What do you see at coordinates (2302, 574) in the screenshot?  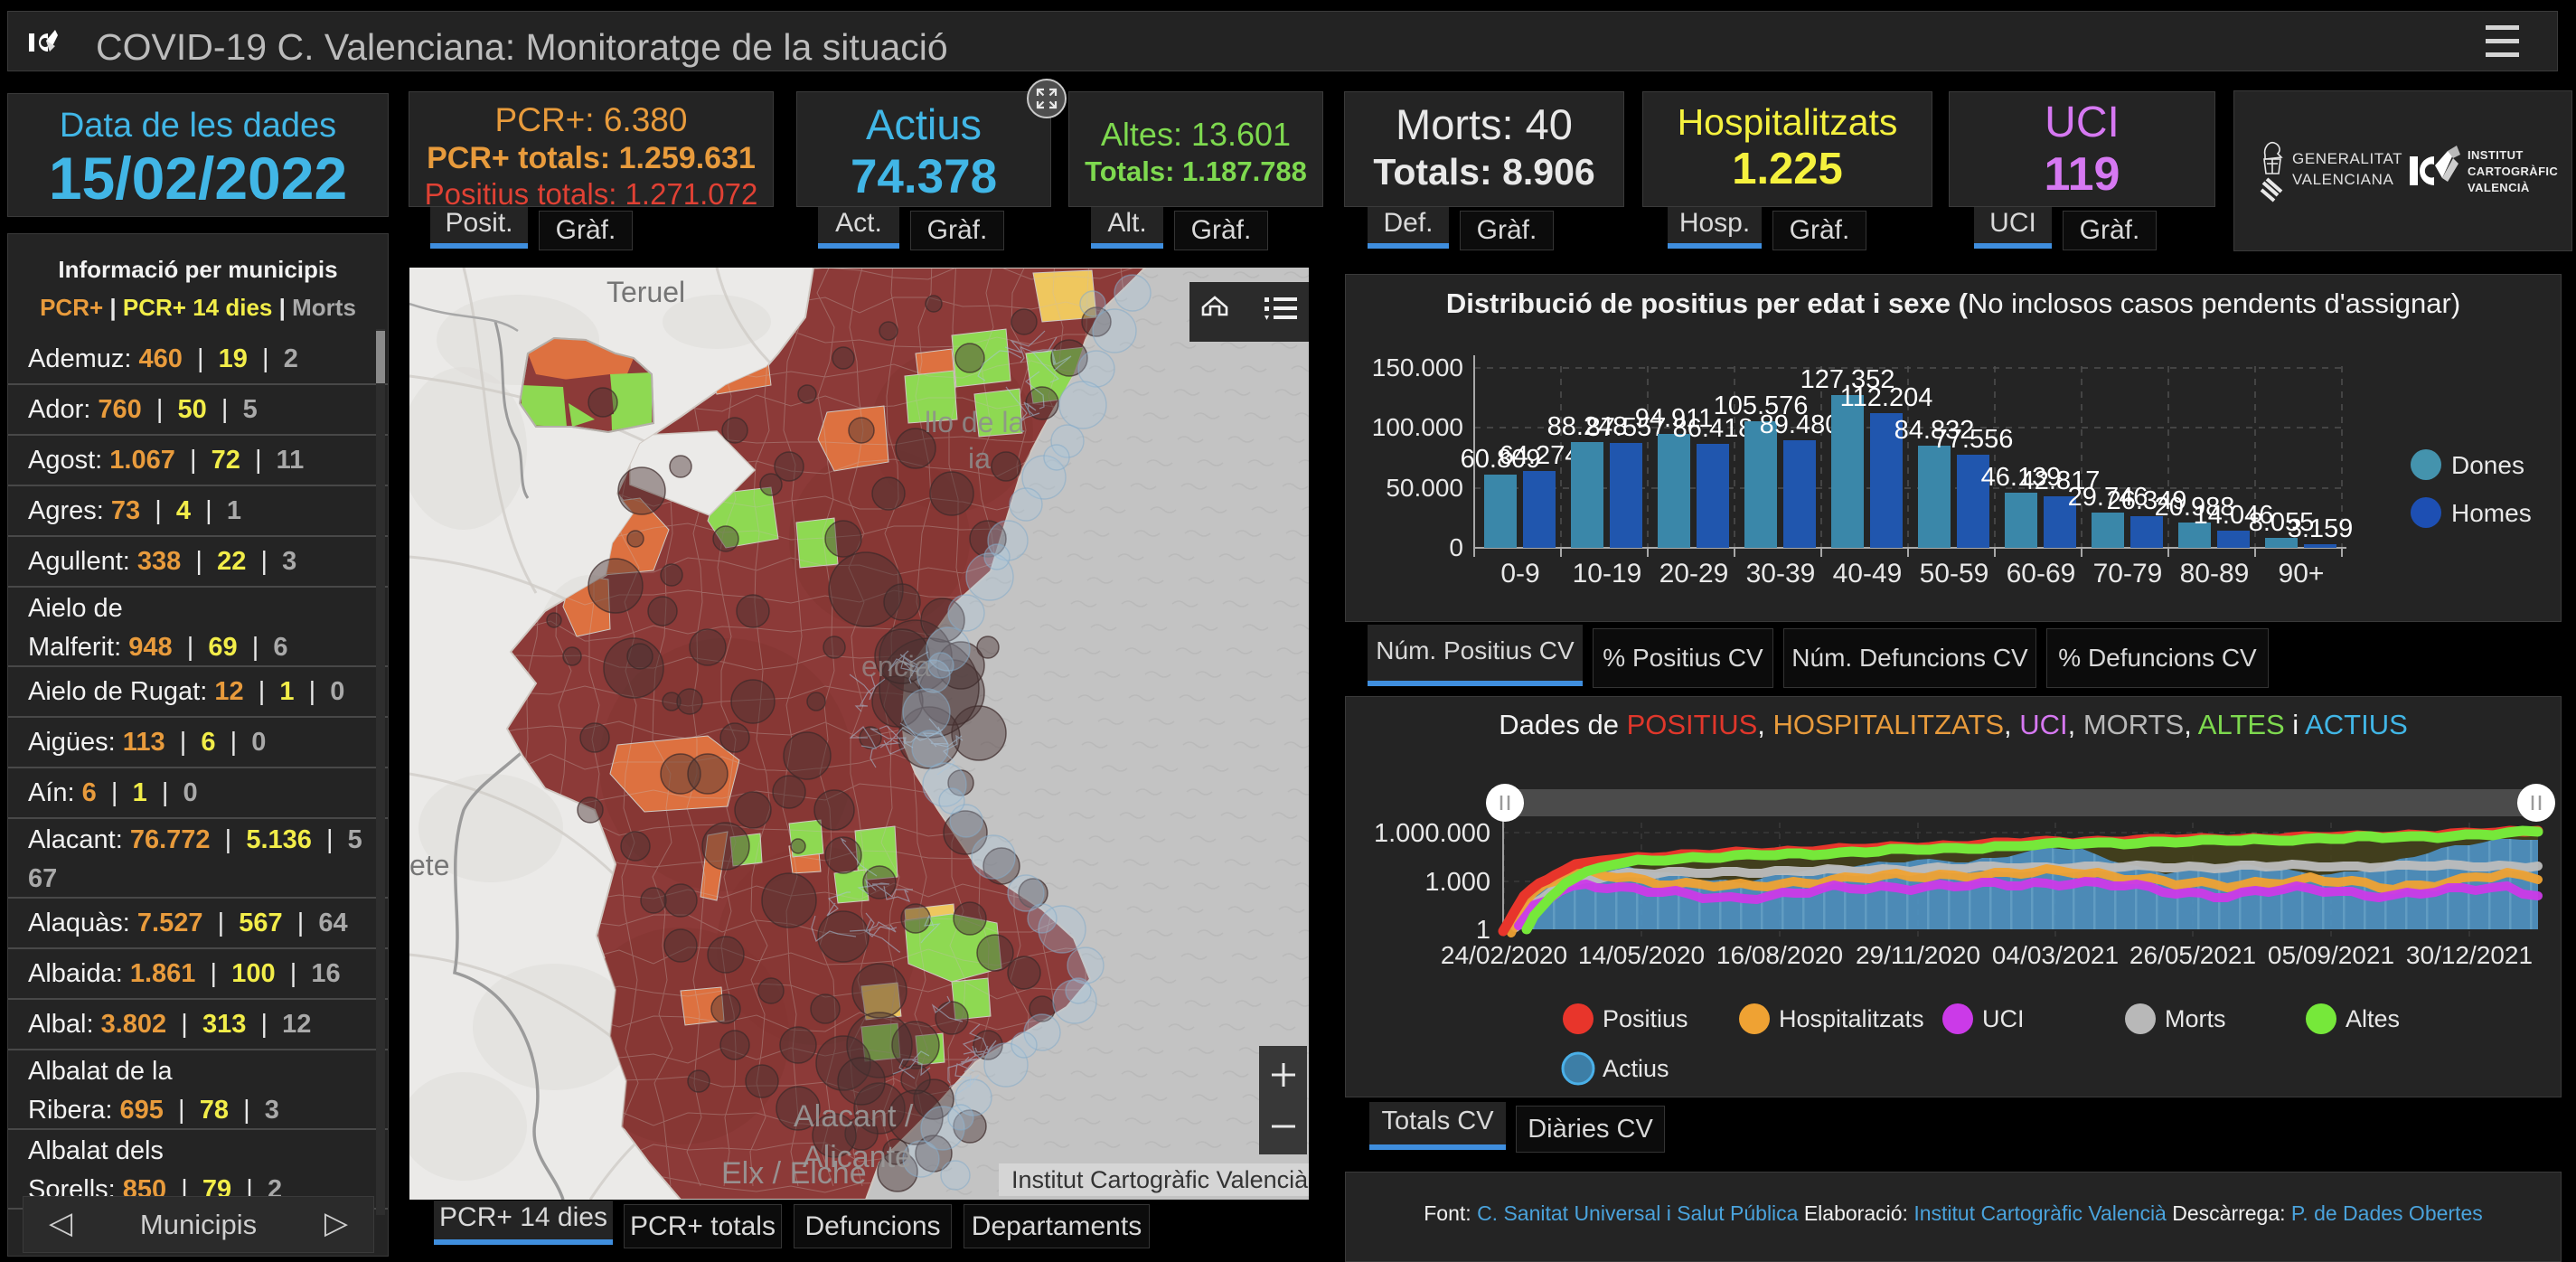 I see `svg-text: 90+` at bounding box center [2302, 574].